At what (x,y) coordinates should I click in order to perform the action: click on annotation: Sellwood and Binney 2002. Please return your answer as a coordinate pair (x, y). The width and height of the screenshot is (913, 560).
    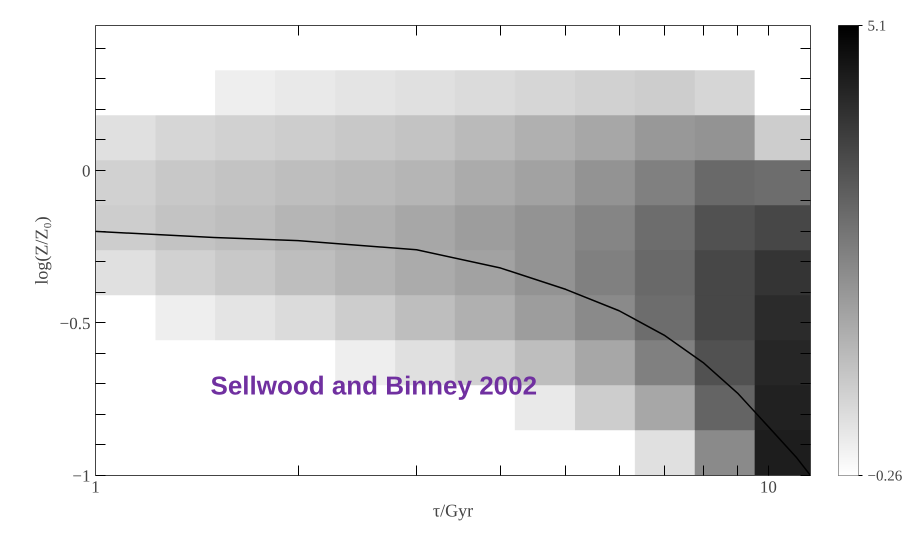
    Looking at the image, I should click on (374, 385).